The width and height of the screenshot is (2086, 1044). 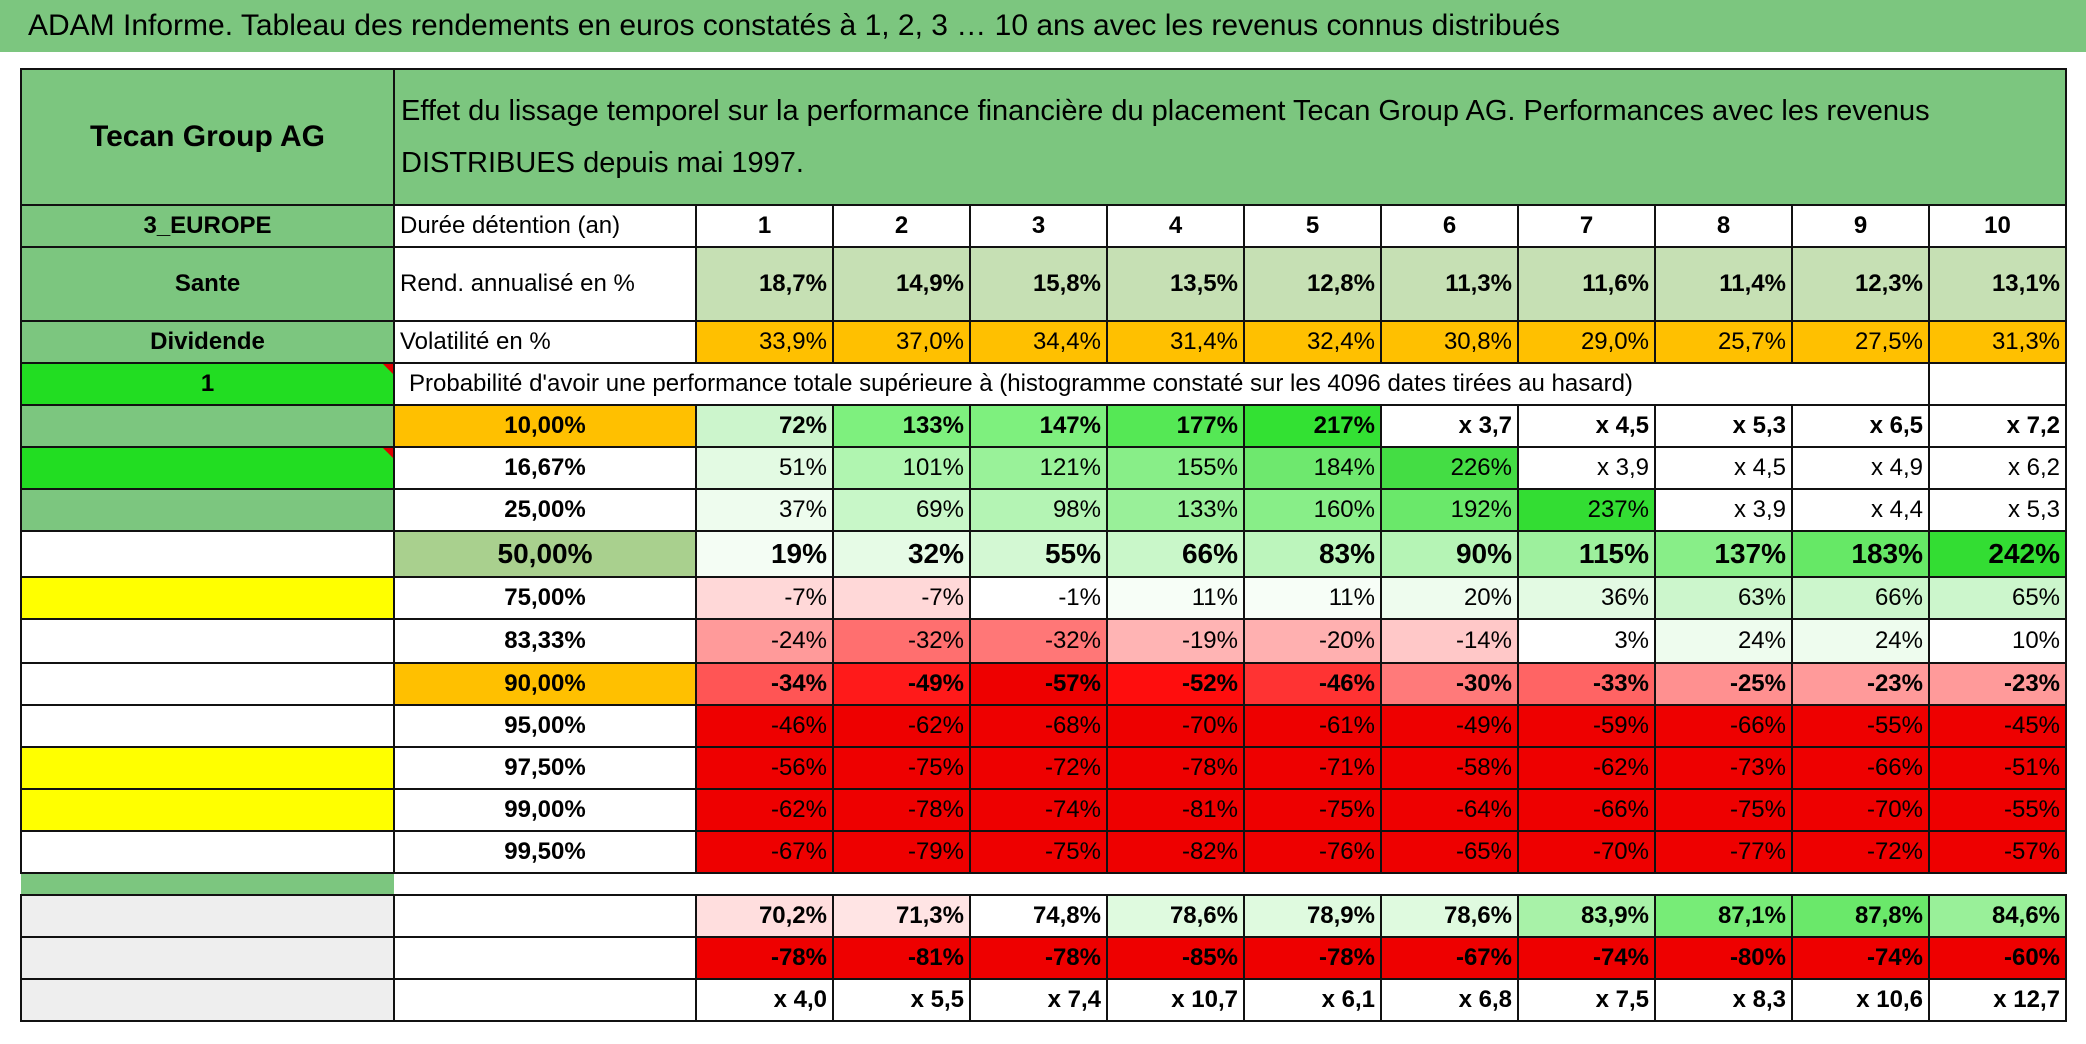 What do you see at coordinates (901, 916) in the screenshot?
I see `perfo-pos-cell: 71,3%` at bounding box center [901, 916].